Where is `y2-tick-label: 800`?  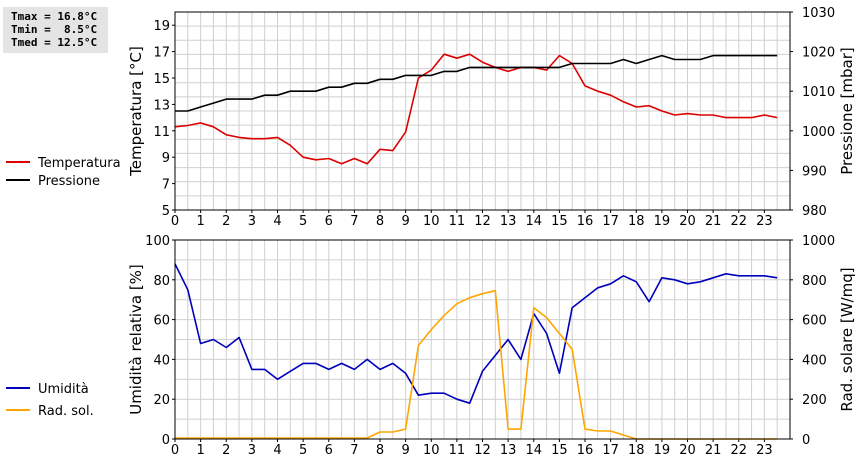 y2-tick-label: 800 is located at coordinates (814, 281).